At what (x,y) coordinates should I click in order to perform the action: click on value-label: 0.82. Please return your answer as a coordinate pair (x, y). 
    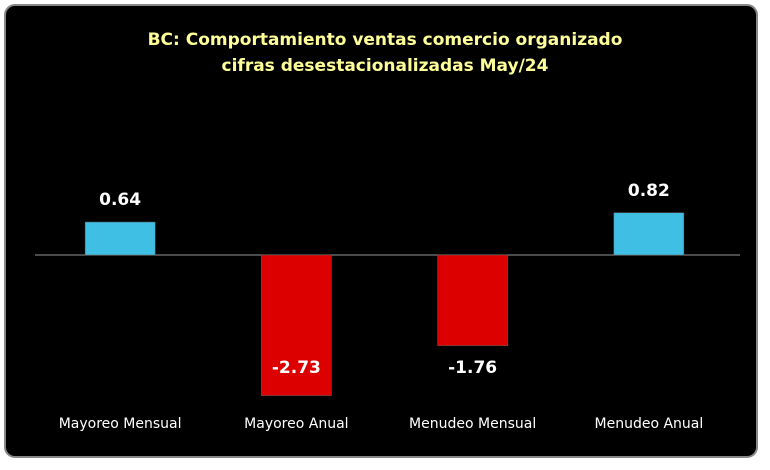
    Looking at the image, I should click on (649, 191).